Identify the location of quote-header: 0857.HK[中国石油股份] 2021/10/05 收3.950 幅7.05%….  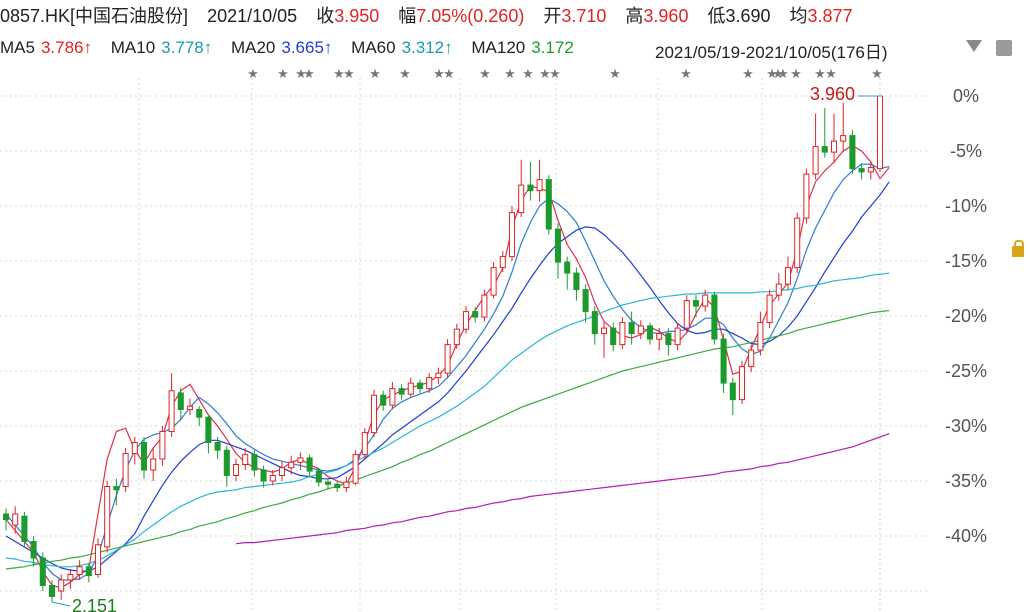
(426, 16).